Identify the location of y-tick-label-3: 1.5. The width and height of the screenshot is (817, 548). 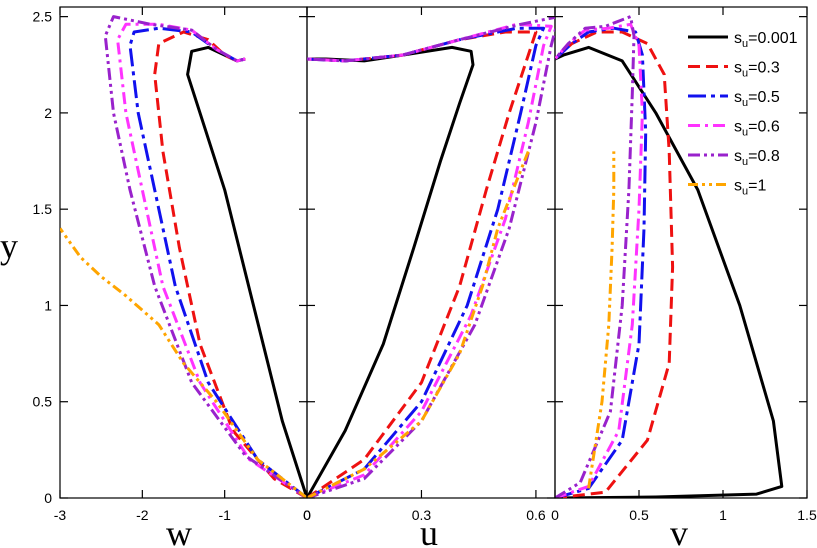
(43, 209).